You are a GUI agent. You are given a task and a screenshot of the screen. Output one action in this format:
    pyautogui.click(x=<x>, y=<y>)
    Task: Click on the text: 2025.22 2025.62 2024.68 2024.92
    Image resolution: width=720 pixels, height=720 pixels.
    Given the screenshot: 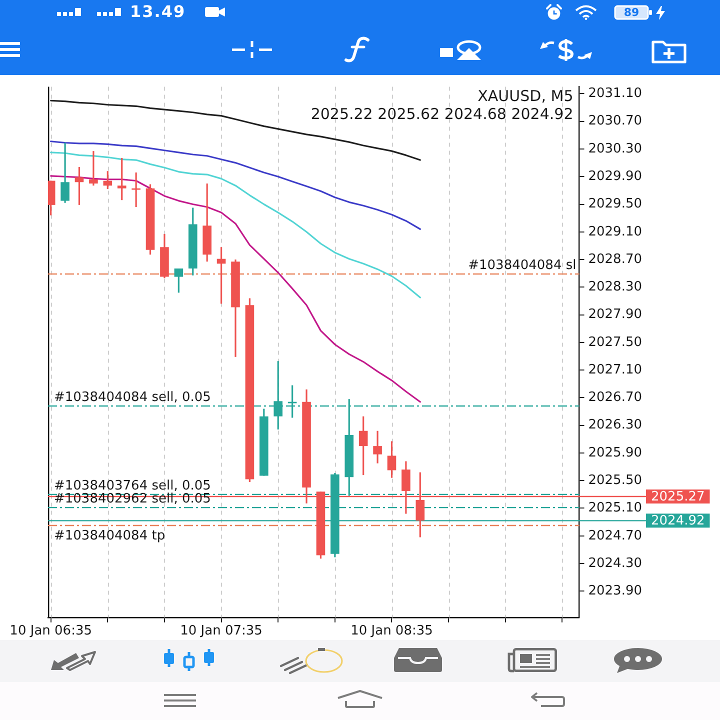 What is the action you would take?
    pyautogui.click(x=442, y=114)
    